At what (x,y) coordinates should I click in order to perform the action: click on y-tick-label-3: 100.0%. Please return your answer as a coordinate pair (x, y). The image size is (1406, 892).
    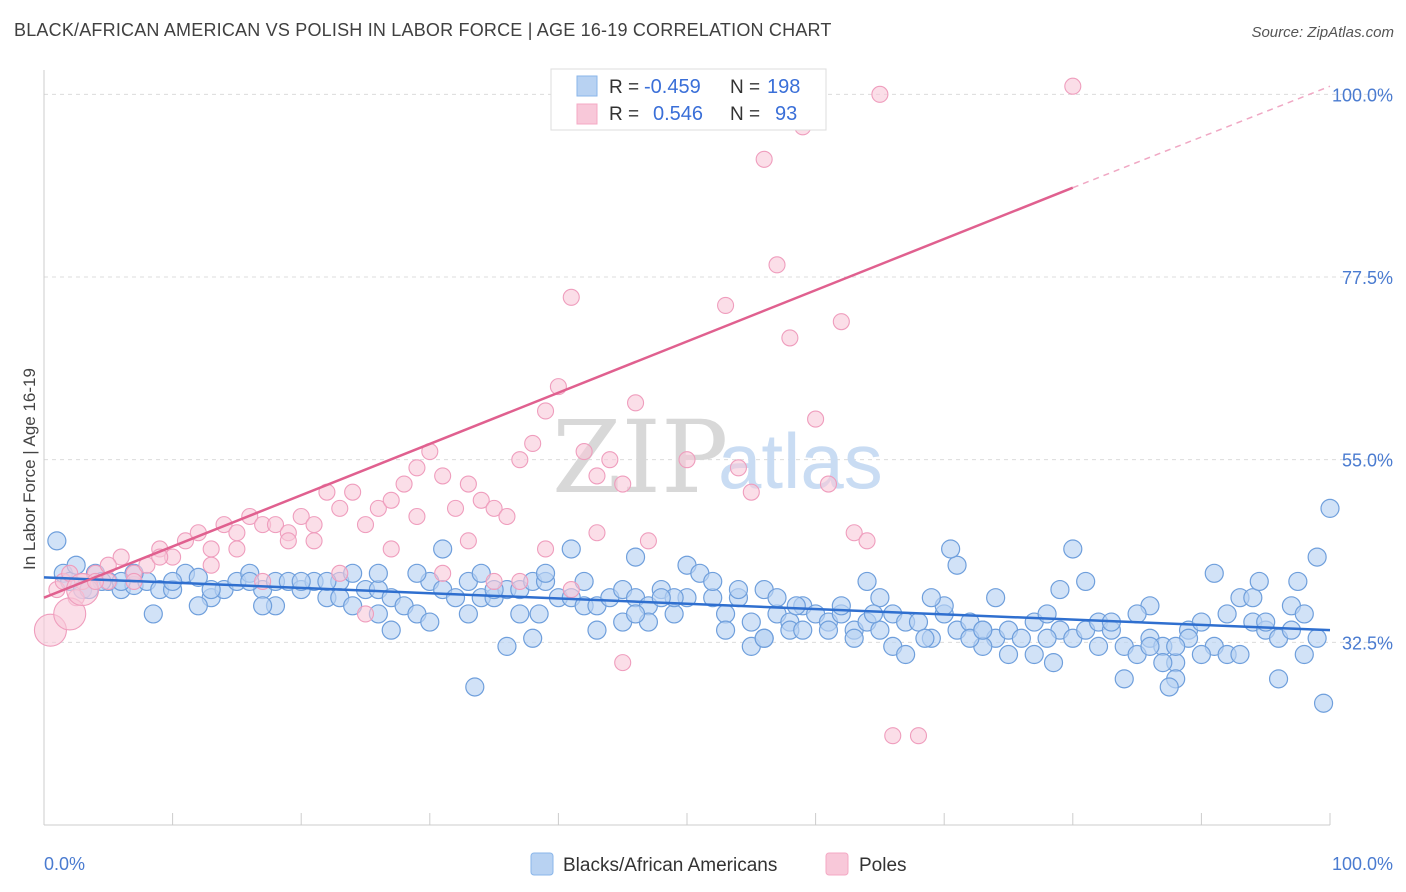
    Looking at the image, I should click on (1362, 95).